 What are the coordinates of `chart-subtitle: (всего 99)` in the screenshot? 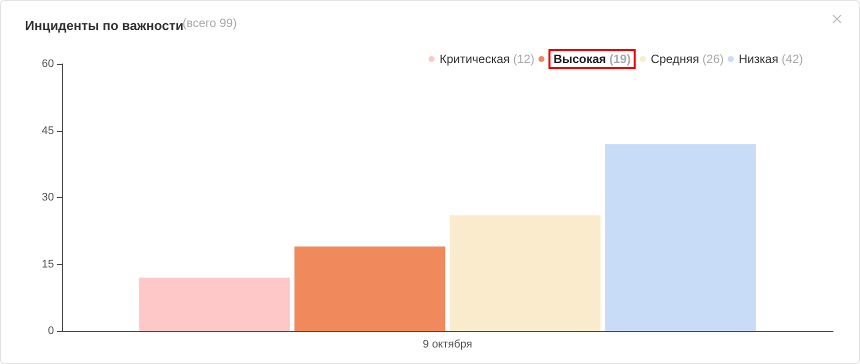 It's located at (209, 23).